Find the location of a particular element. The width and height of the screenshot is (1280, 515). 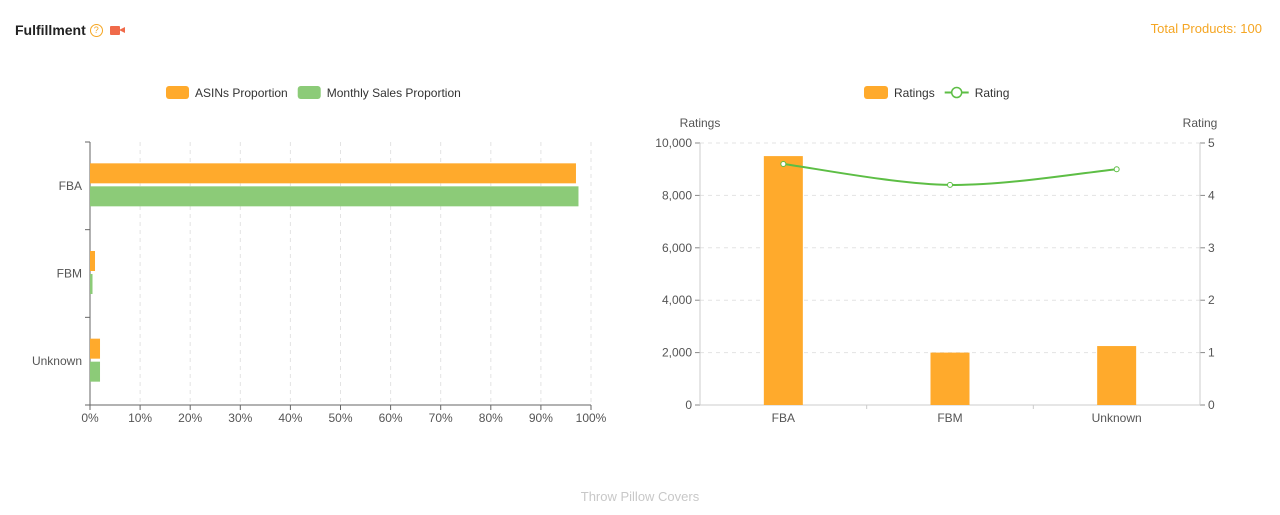

legend-marker-rating is located at coordinates (956, 92).